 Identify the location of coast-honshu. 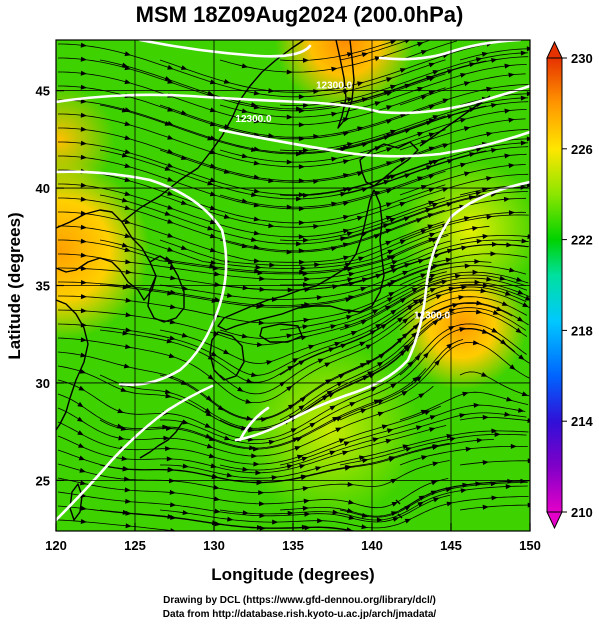
(301, 260).